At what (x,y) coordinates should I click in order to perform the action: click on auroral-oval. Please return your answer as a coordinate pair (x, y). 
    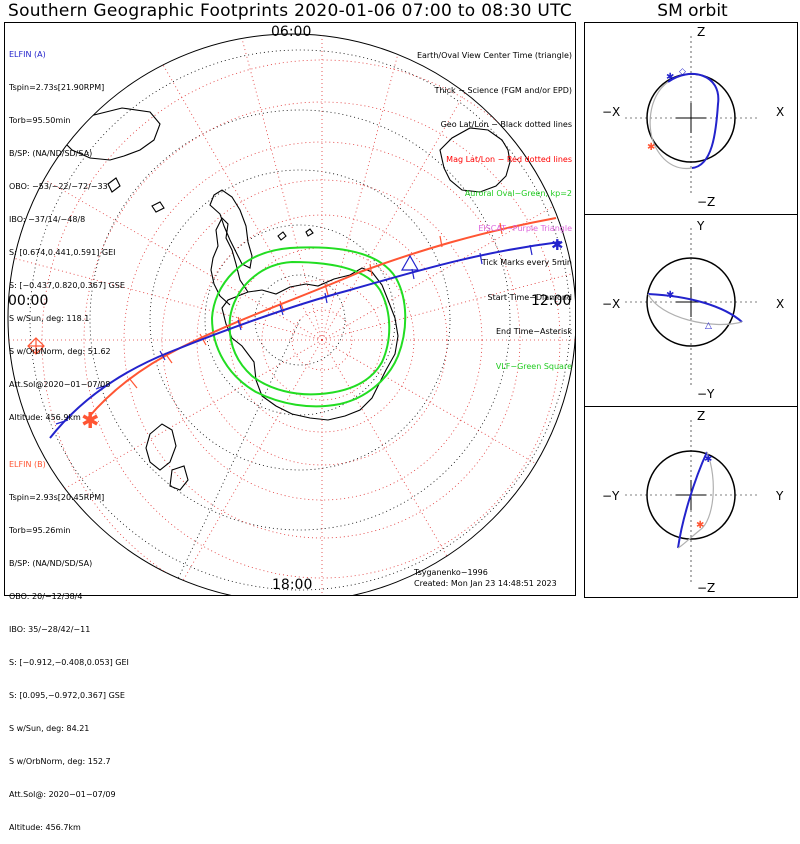
    Looking at the image, I should click on (308, 327).